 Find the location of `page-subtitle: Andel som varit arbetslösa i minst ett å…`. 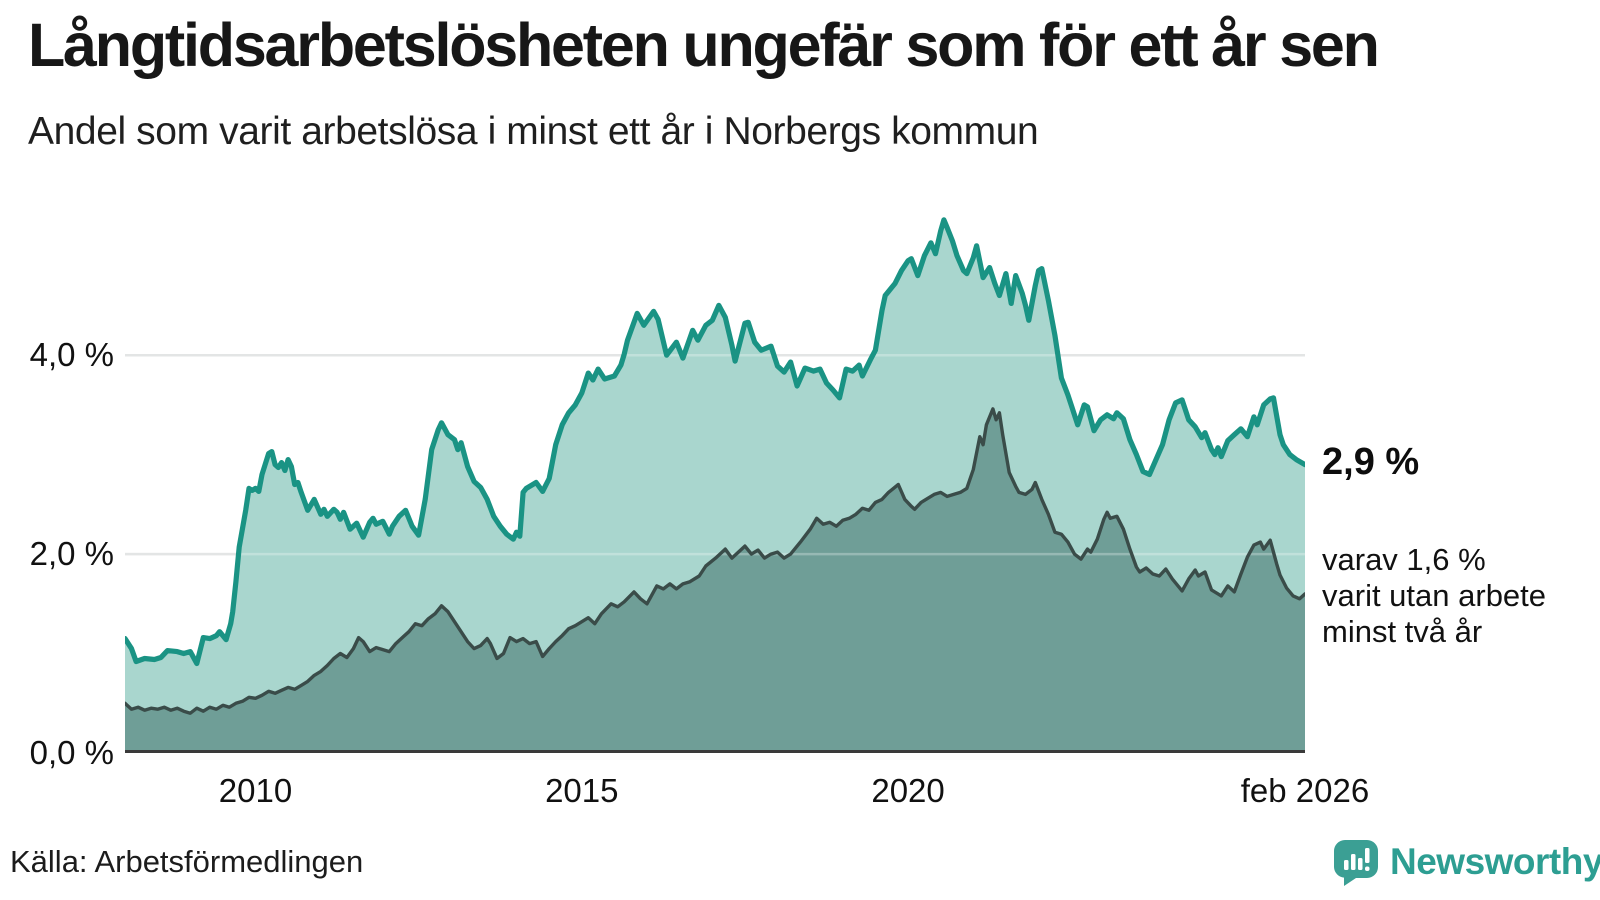

page-subtitle: Andel som varit arbetslösa i minst ett å… is located at coordinates (533, 131).